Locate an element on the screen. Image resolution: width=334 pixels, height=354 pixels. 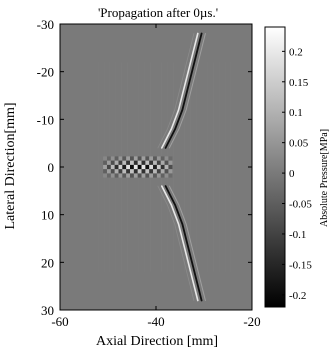
y-tick-label: -20 is located at coordinates (45, 72).